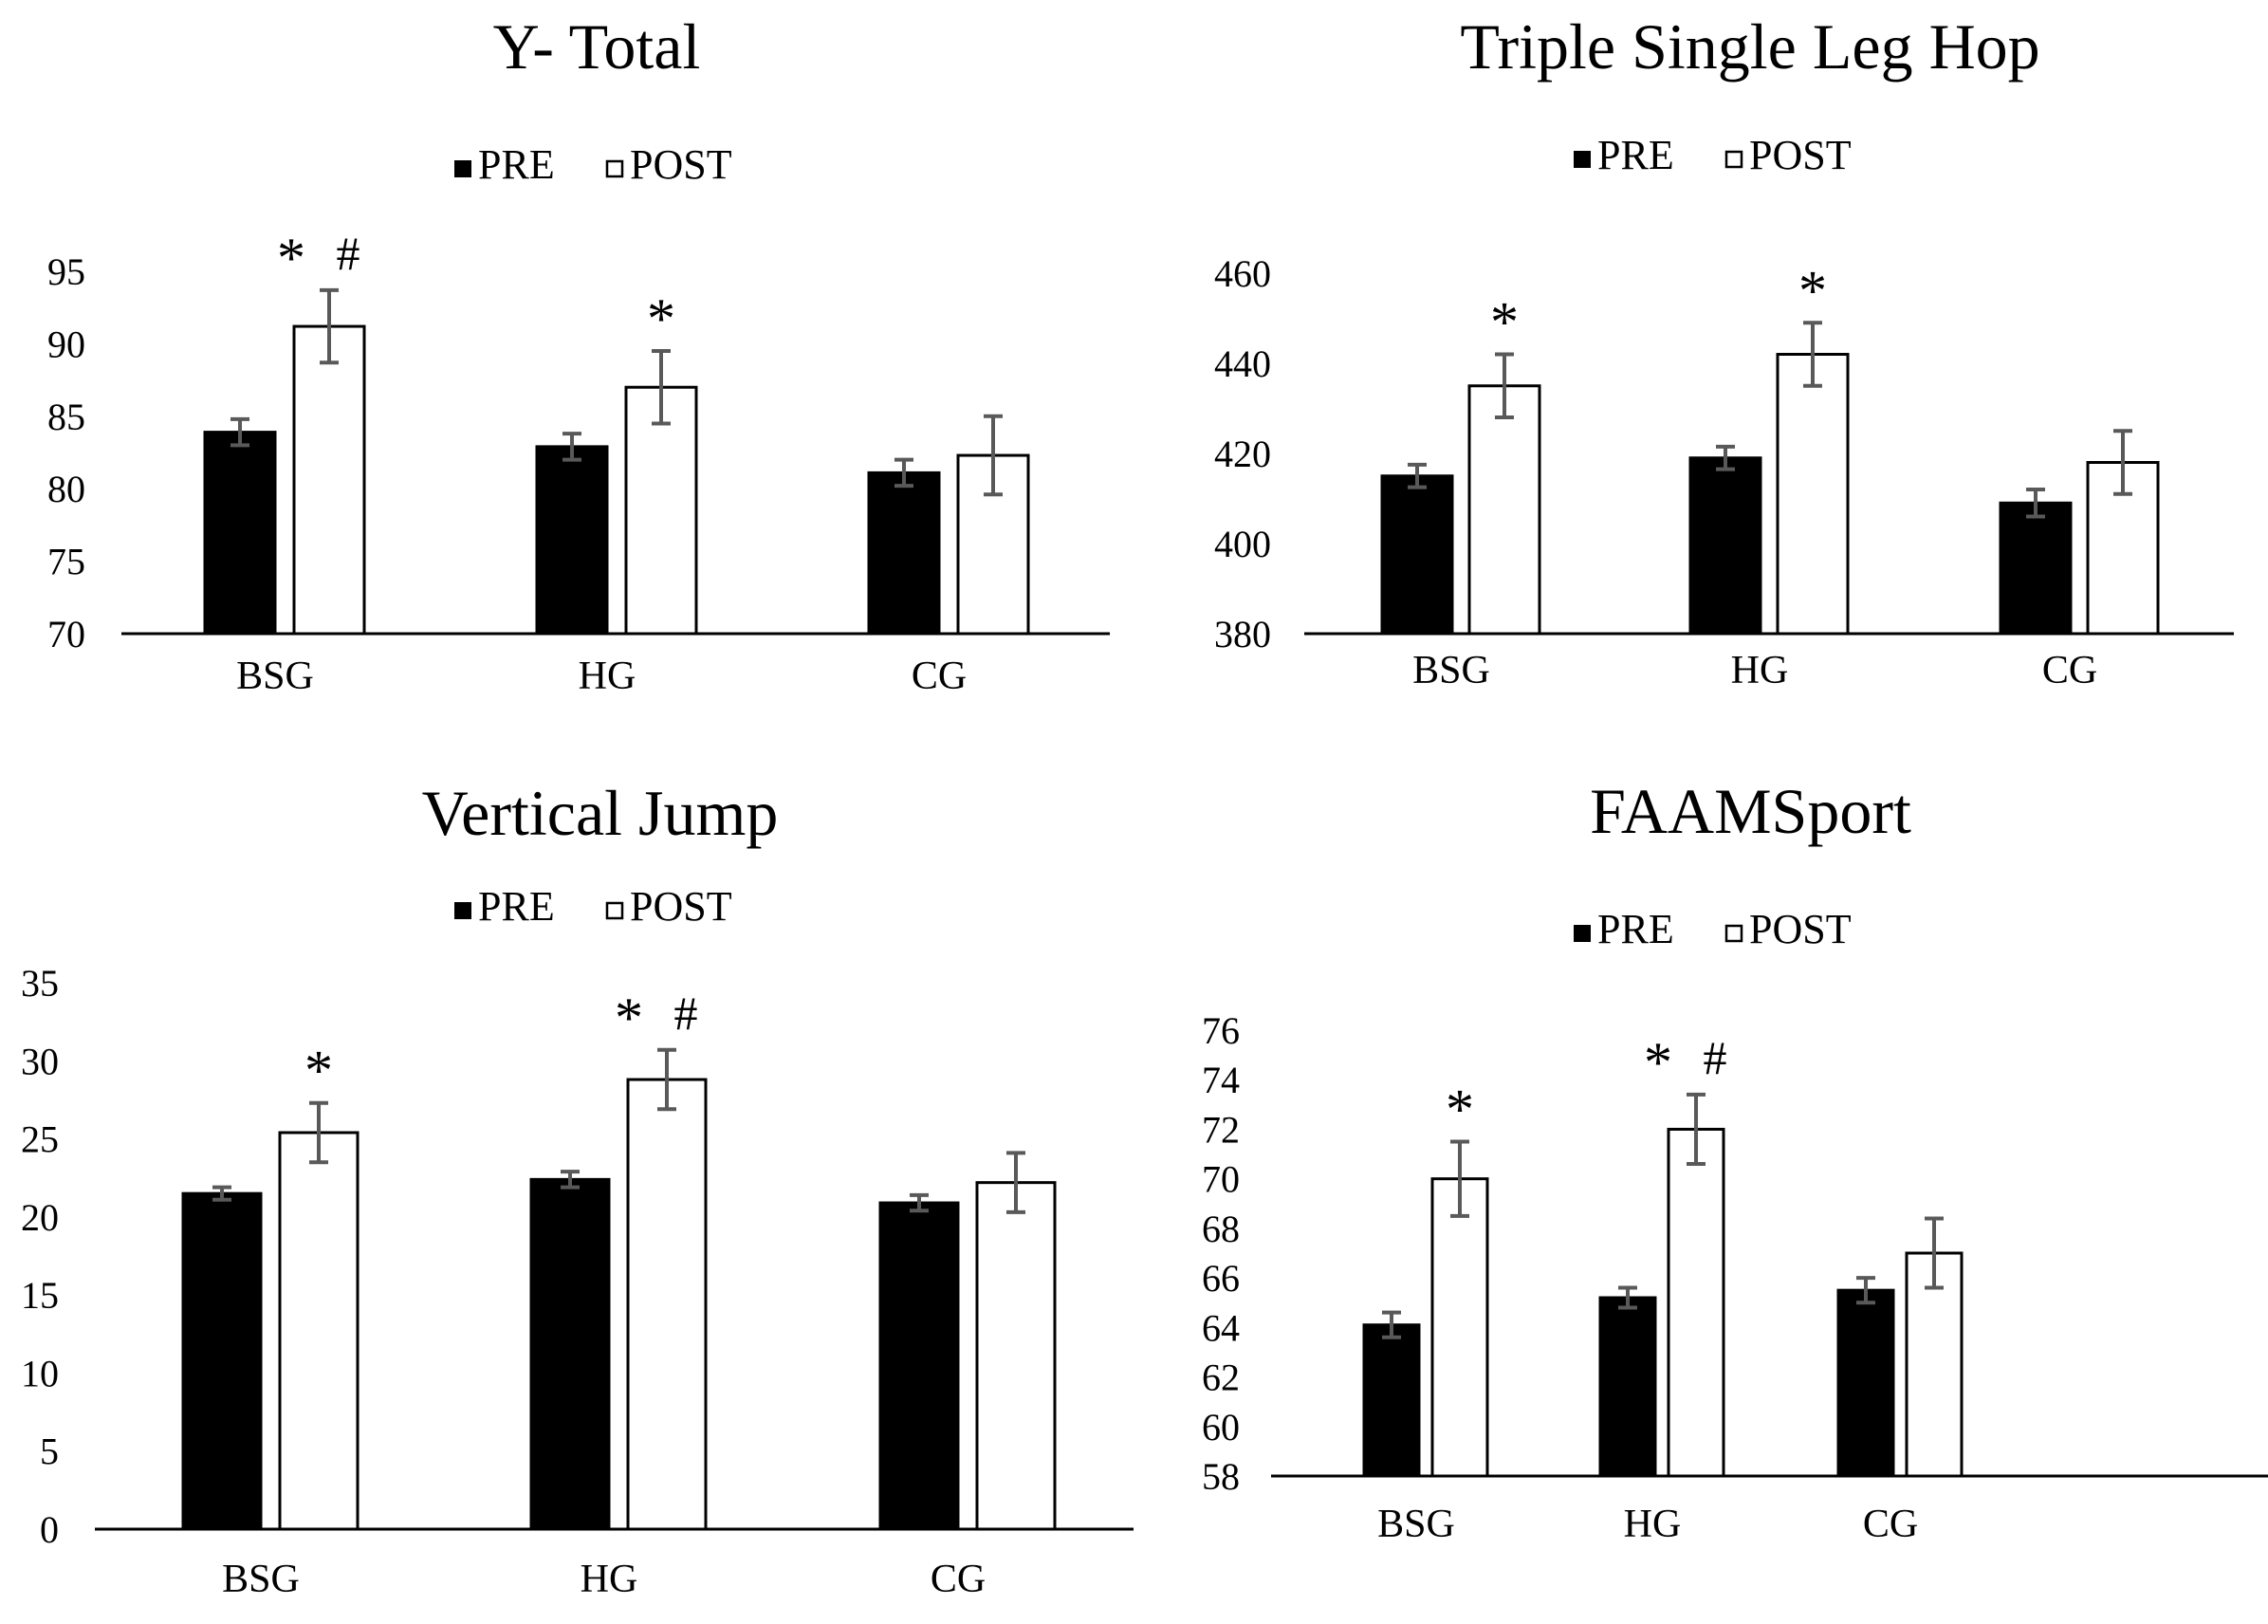  Describe the element at coordinates (66, 417) in the screenshot. I see `y-tick-label: 85` at that location.